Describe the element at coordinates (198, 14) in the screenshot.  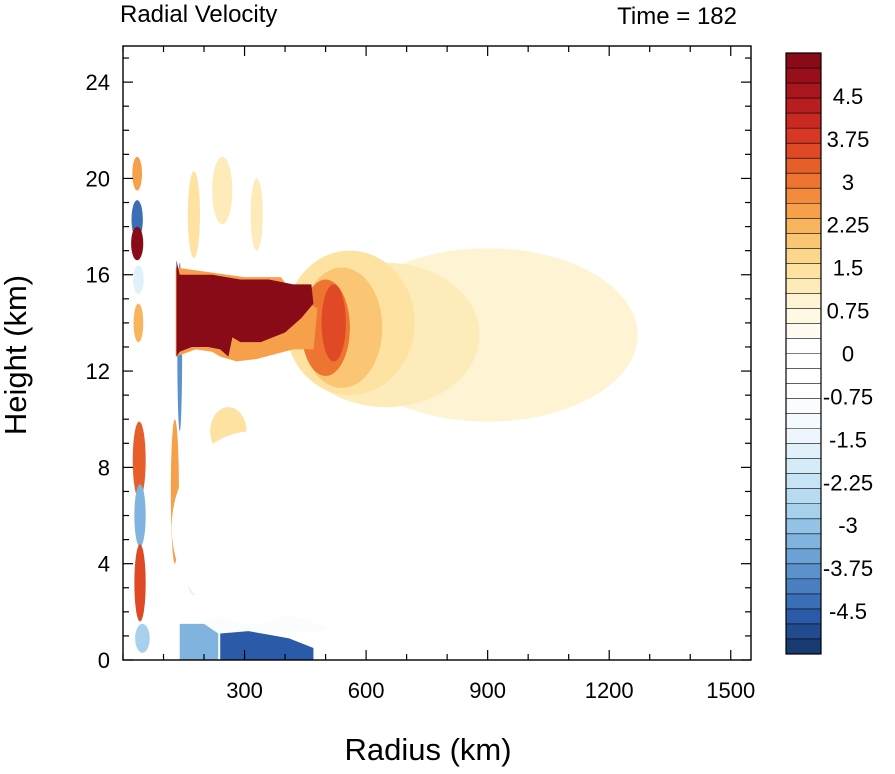
I see `chart-title: Radial Velocity` at that location.